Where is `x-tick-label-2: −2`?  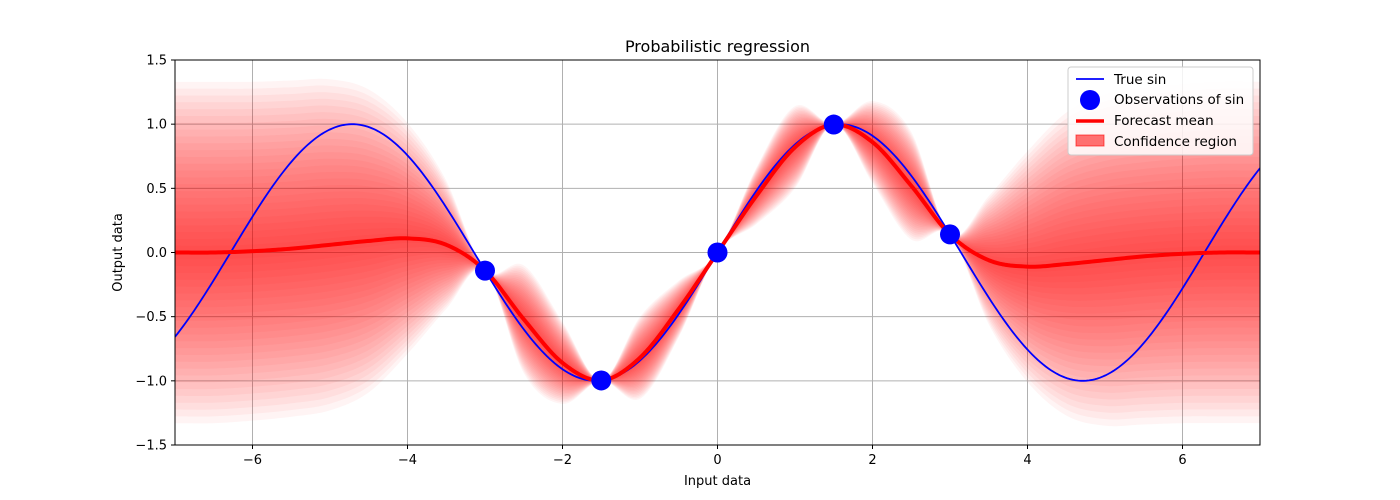 x-tick-label-2: −2 is located at coordinates (562, 460).